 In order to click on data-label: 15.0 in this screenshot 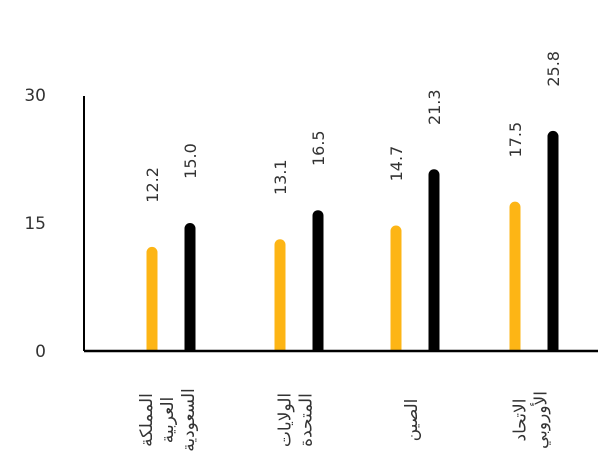, I will do `click(190, 161)`.